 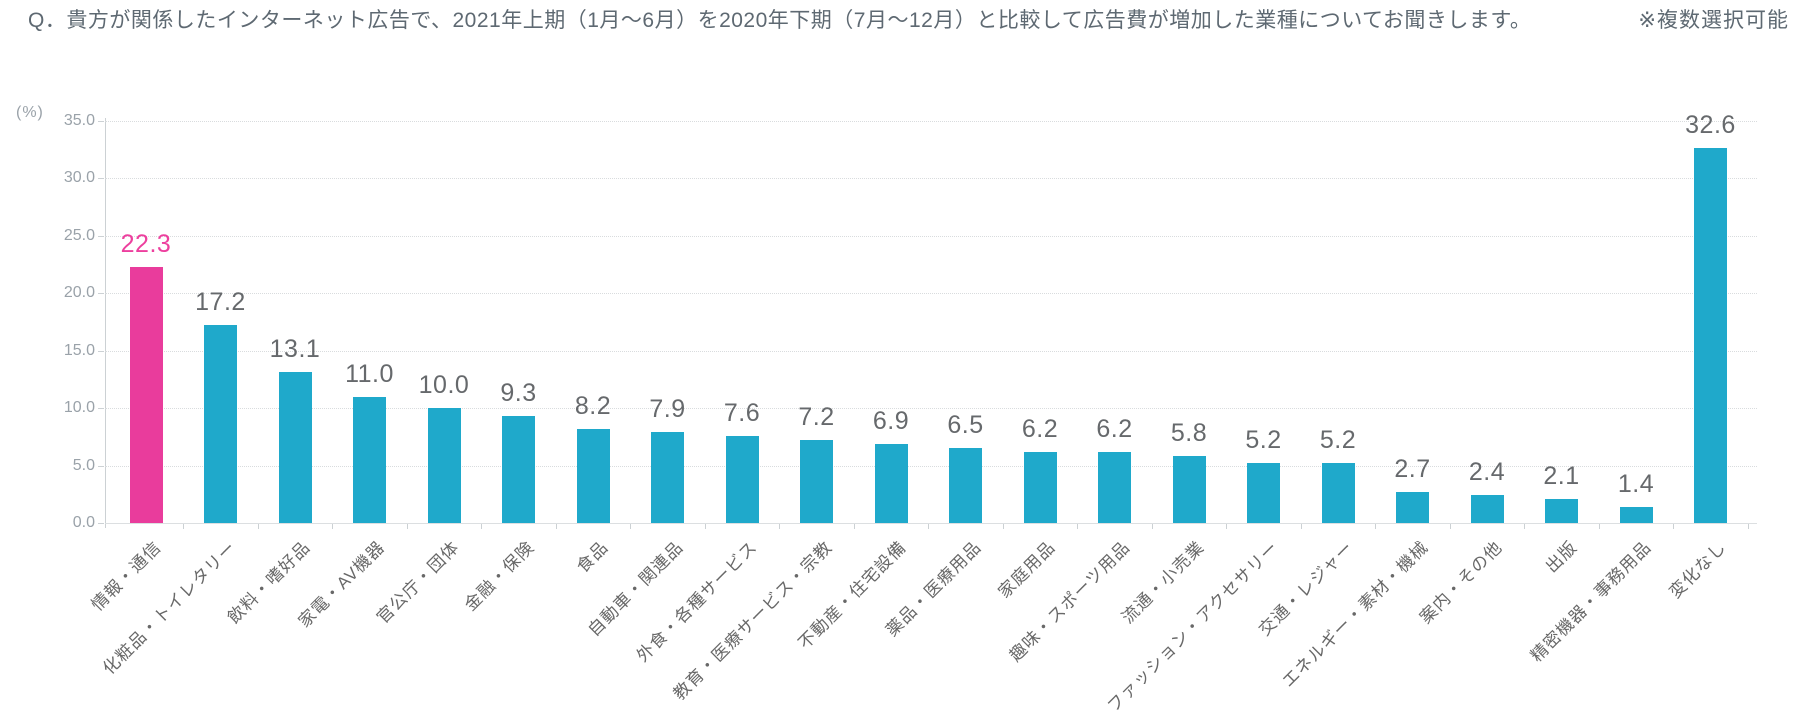 I want to click on bar-外食・各種サービス, so click(x=742, y=479).